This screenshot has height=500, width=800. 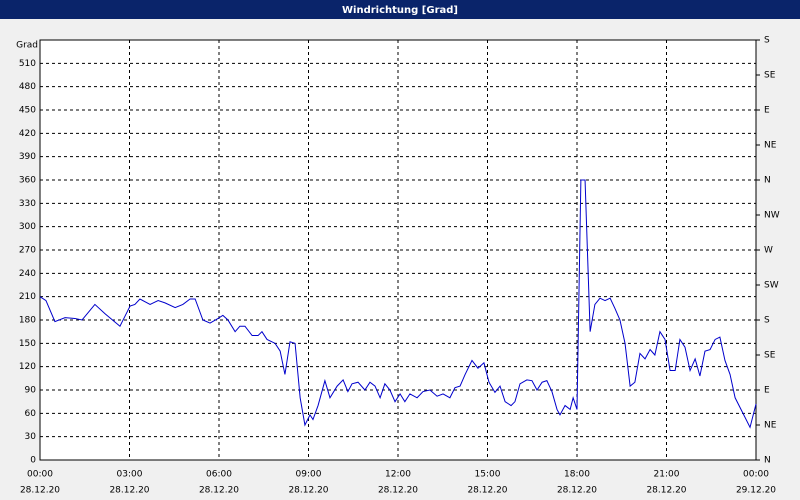 What do you see at coordinates (27, 87) in the screenshot?
I see `y-tick-label: 480` at bounding box center [27, 87].